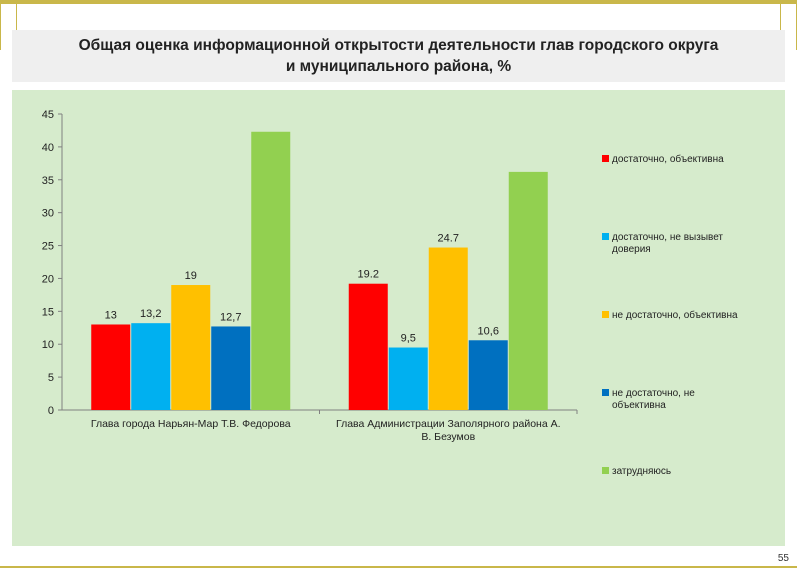 This screenshot has height=568, width=797. Describe the element at coordinates (398, 2) in the screenshot. I see `slide-top-border` at that location.